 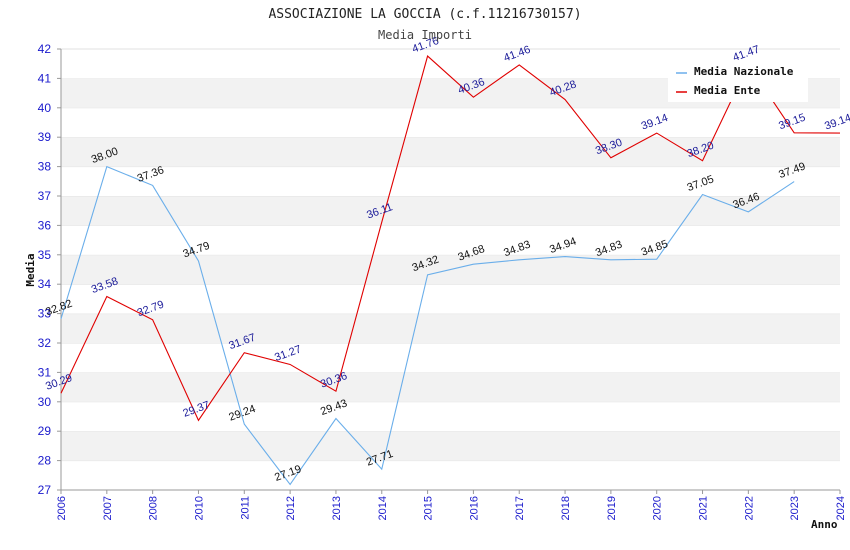 I want to click on y-tick-label: 30, so click(x=45, y=402).